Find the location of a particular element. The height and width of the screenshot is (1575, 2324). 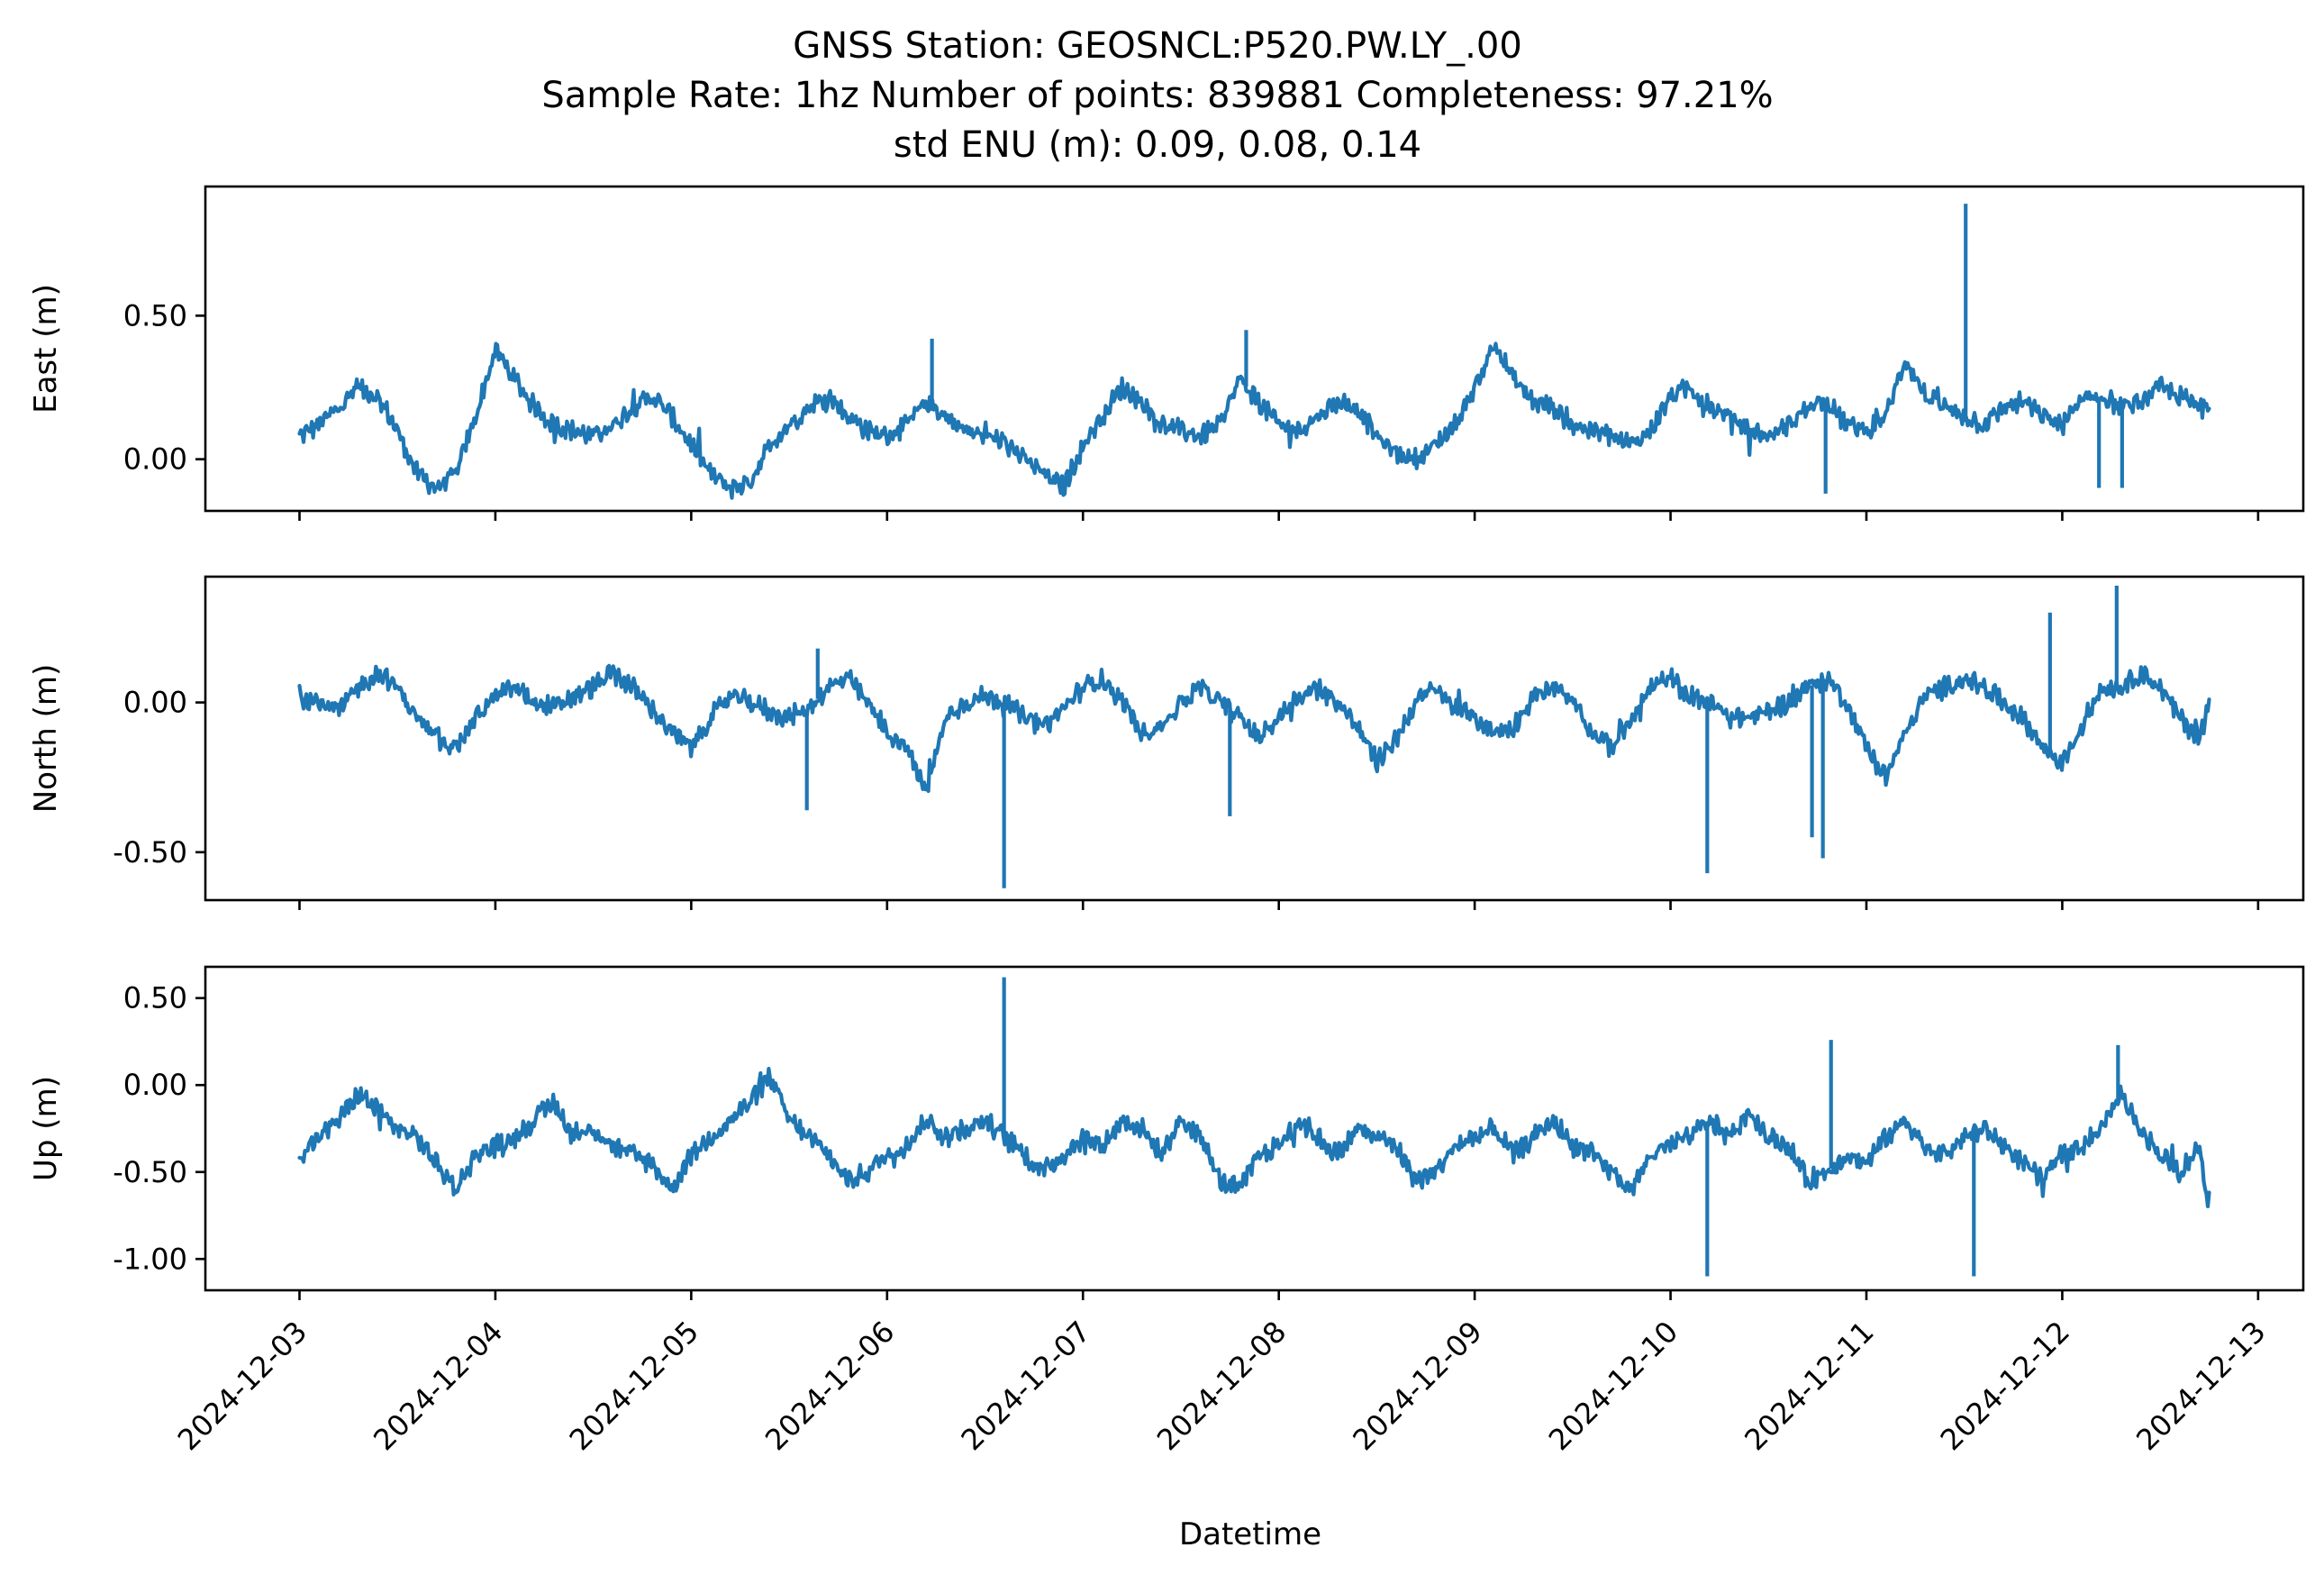

up-y-tick-label: -0.50 is located at coordinates (150, 1172).